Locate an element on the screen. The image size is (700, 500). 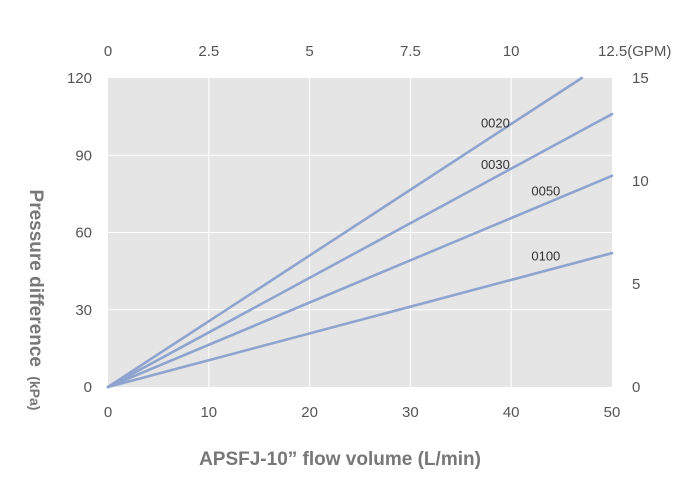
y2-tick-label: 15 is located at coordinates (640, 78).